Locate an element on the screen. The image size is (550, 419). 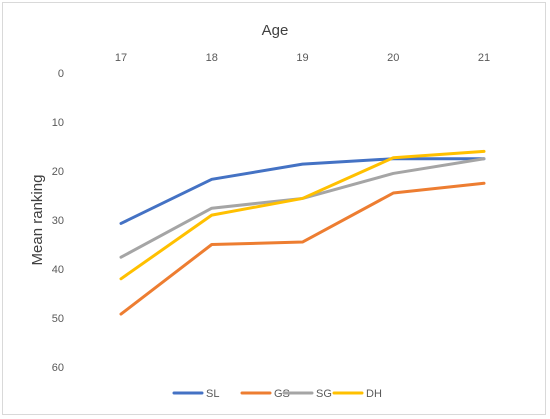
legend-label-sg: SG is located at coordinates (324, 394).